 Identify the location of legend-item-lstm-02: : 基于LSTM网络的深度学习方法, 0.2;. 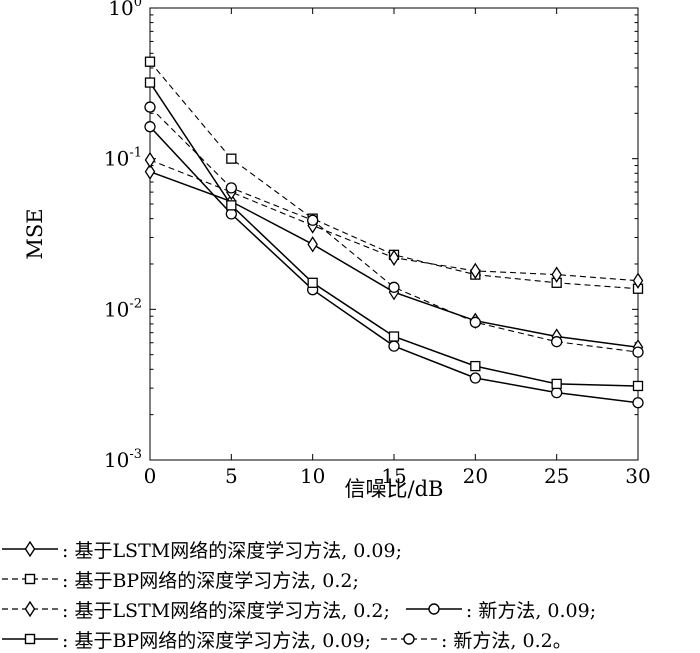
(195, 609).